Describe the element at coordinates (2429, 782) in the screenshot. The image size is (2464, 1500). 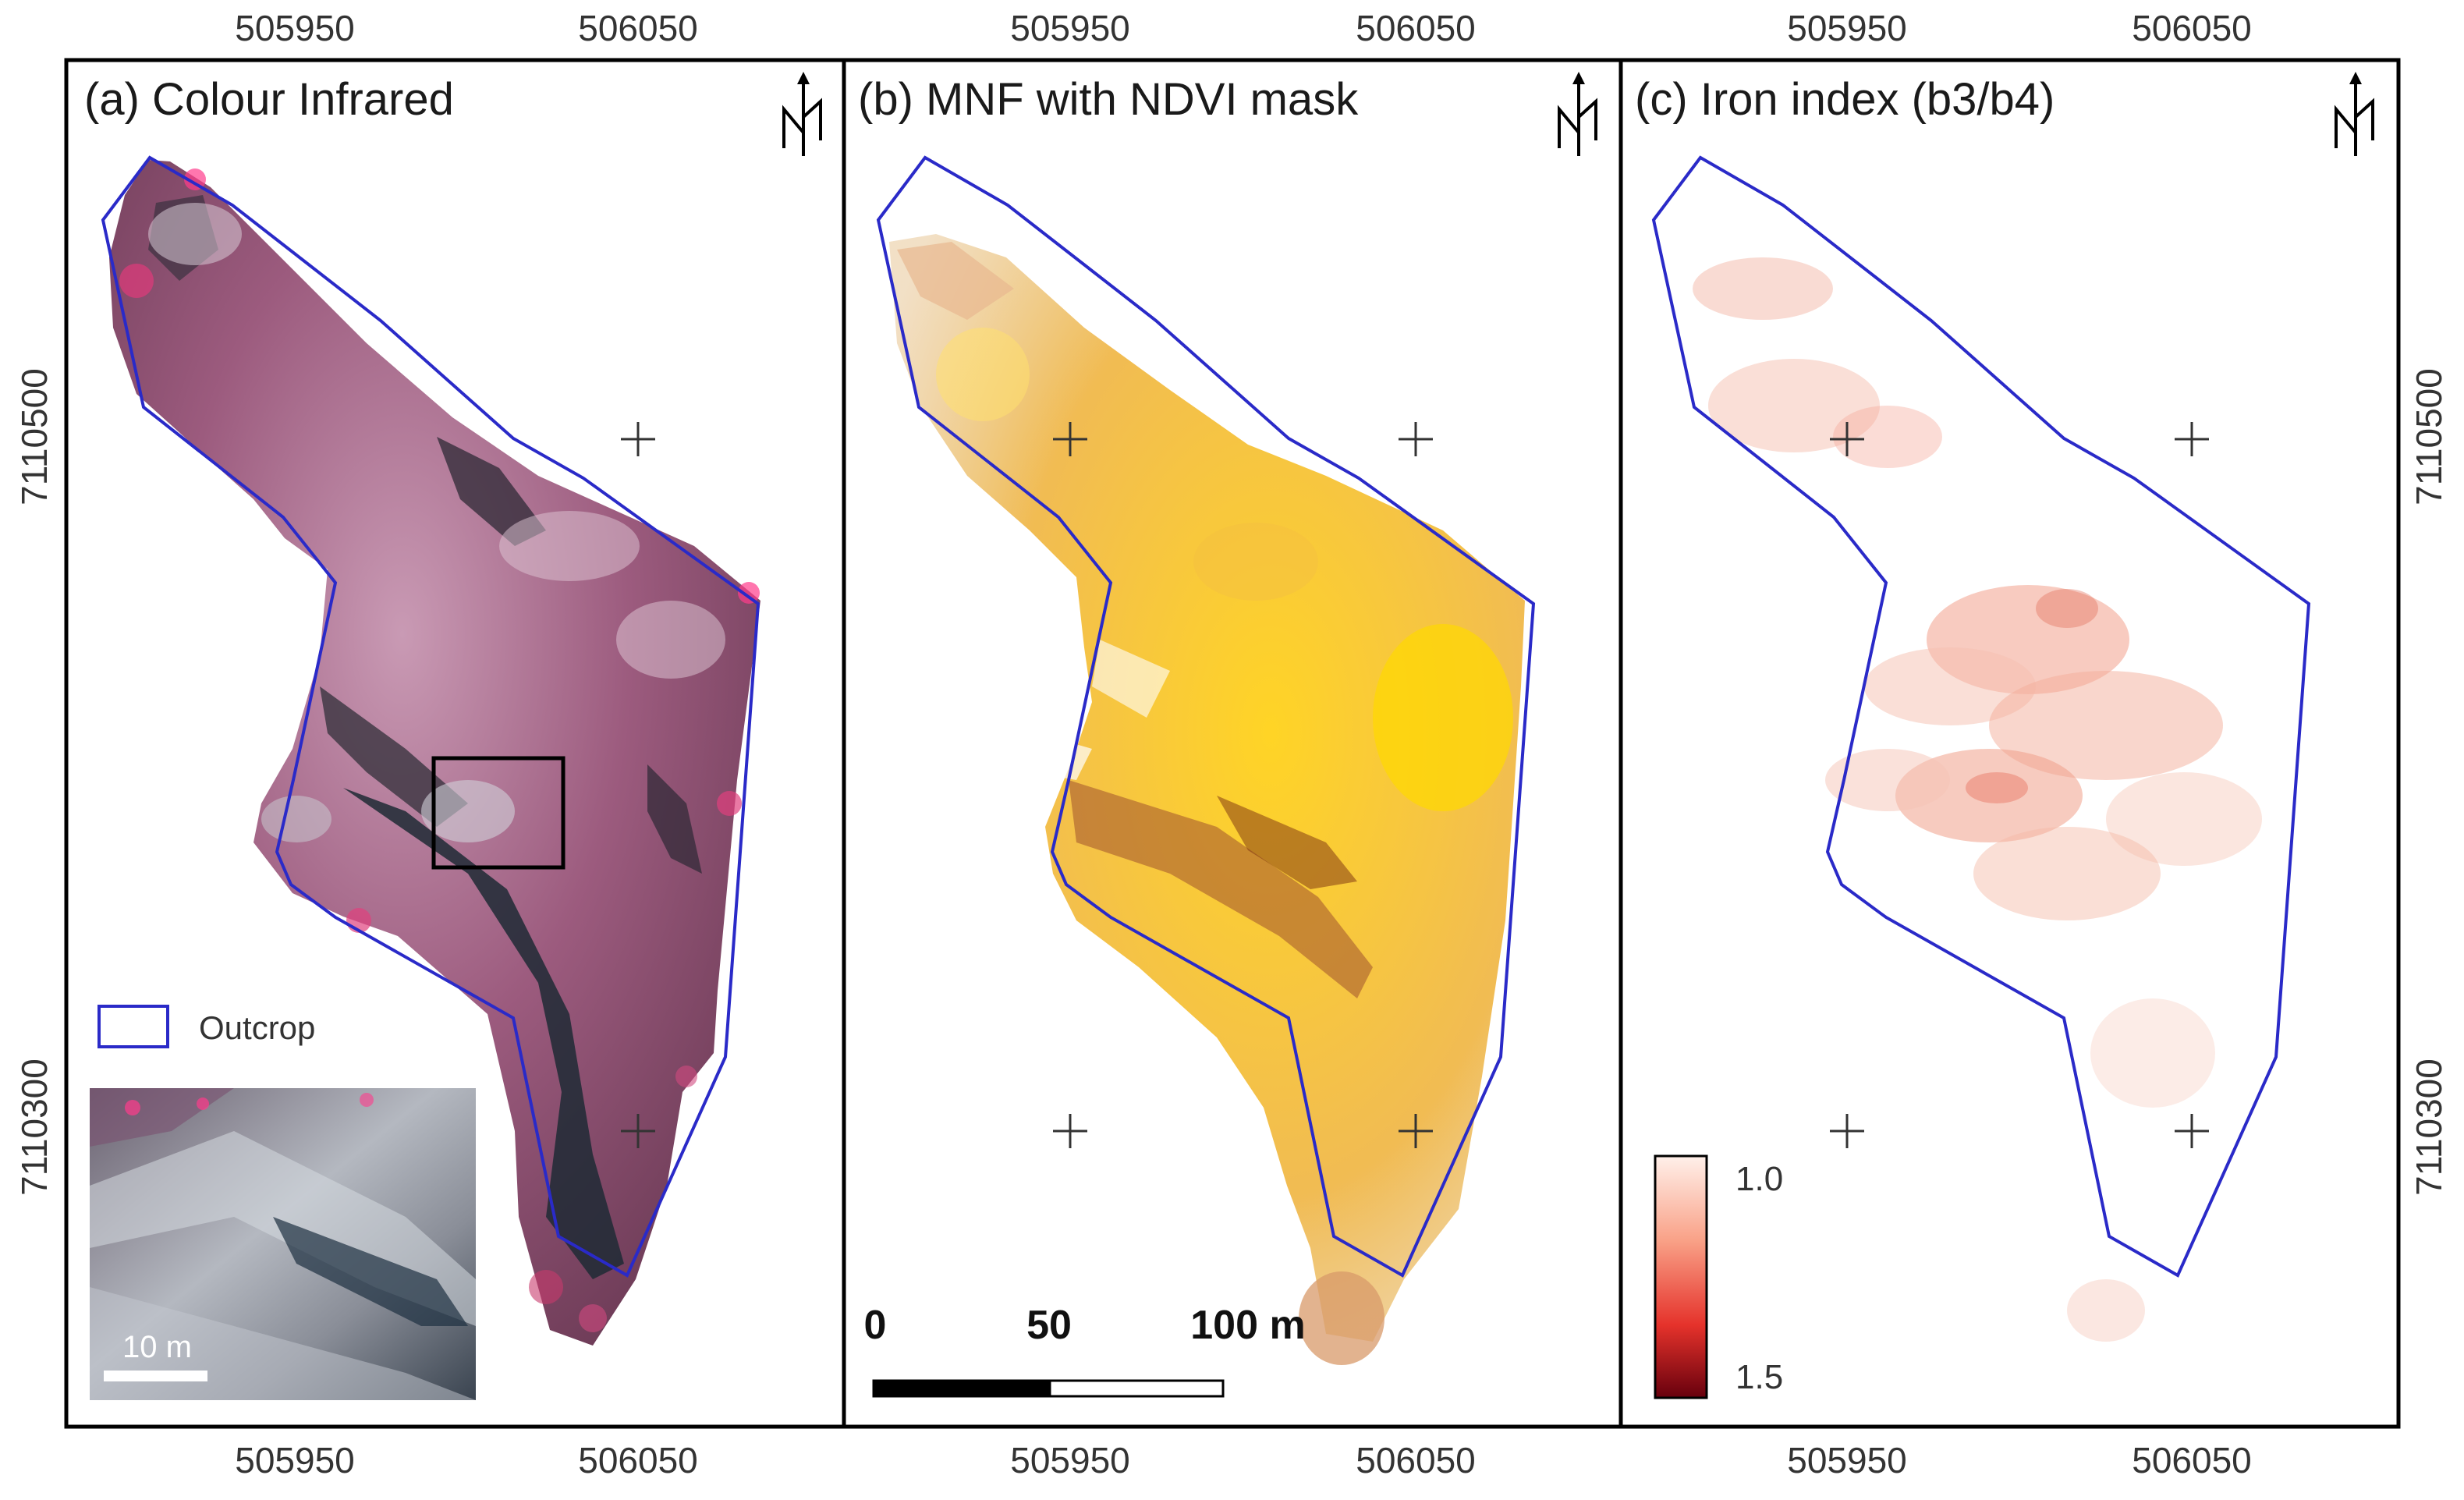
I see `right-axis-labels: 7110500 7110300` at that location.